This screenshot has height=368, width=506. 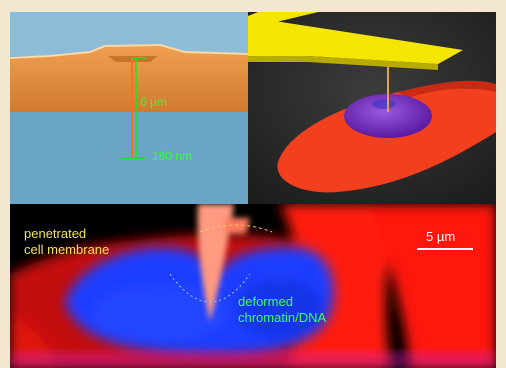 I want to click on cell-body, so click(x=386, y=138).